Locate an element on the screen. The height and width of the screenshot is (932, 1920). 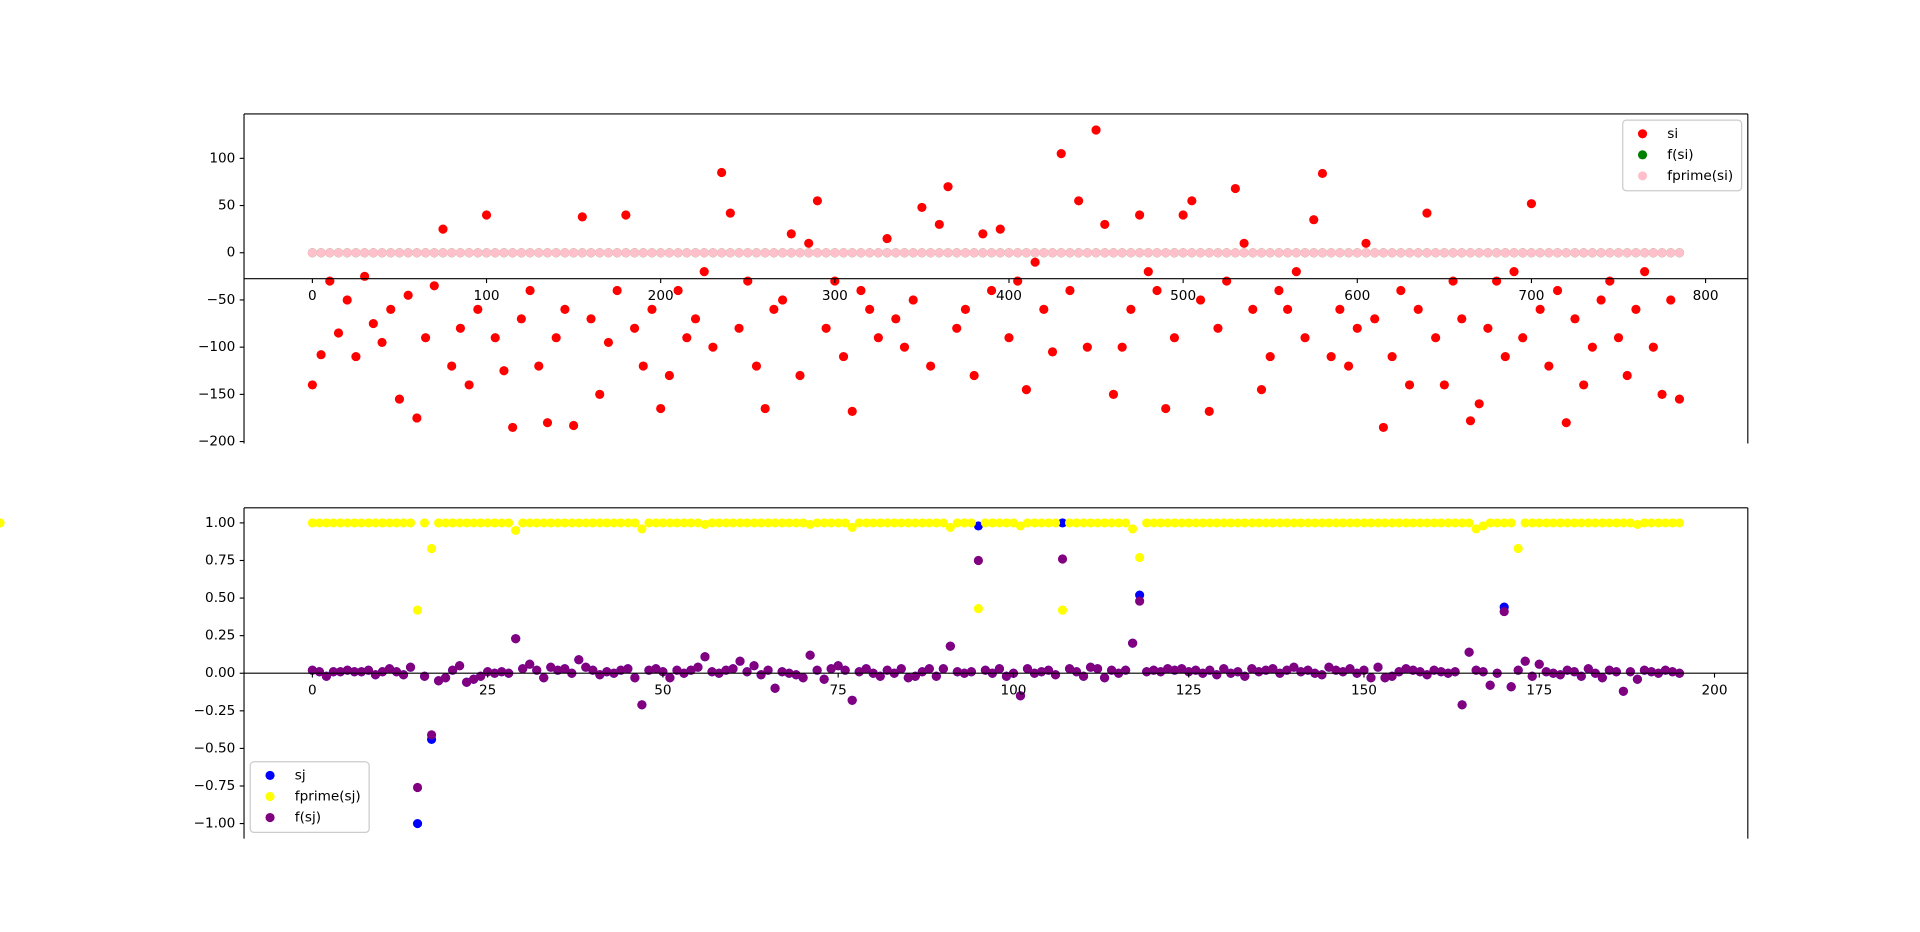
x-tick-label: 175 is located at coordinates (1539, 691).